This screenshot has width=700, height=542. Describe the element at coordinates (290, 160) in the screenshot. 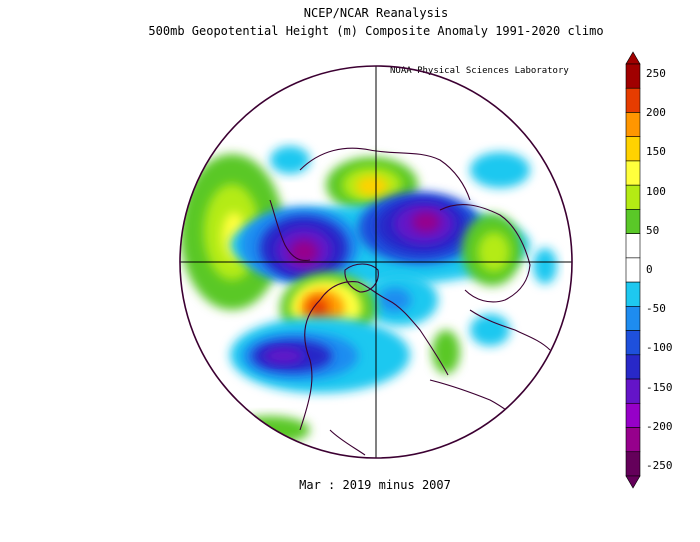

I see `anomaly-neg-top-left` at that location.